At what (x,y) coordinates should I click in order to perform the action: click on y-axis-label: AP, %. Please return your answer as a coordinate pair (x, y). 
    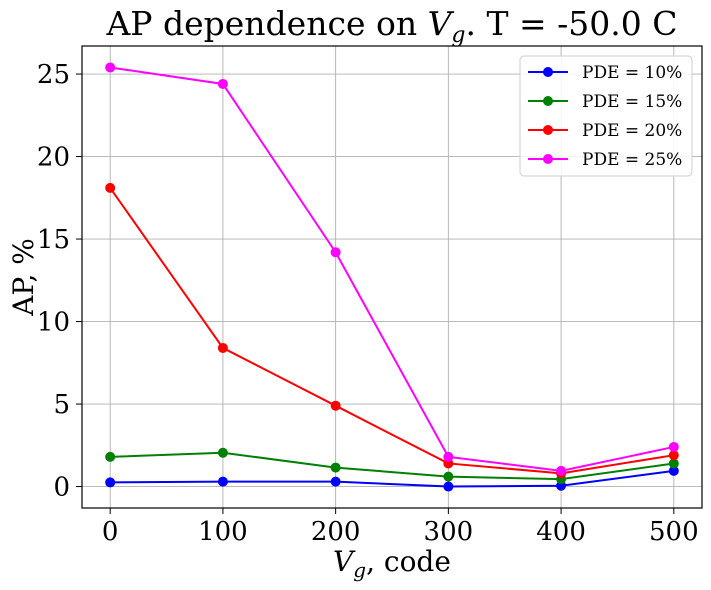
    Looking at the image, I should click on (23, 277).